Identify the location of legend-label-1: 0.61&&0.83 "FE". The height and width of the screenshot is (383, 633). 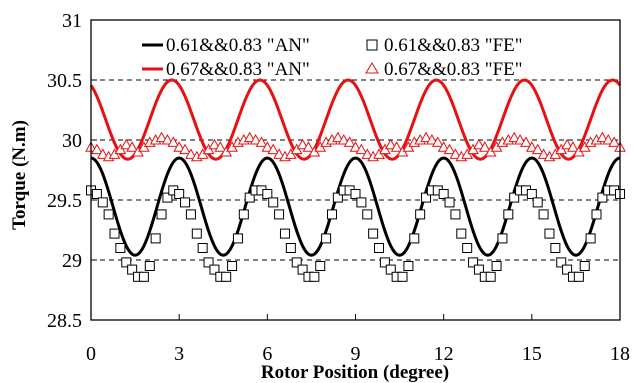
(453, 45).